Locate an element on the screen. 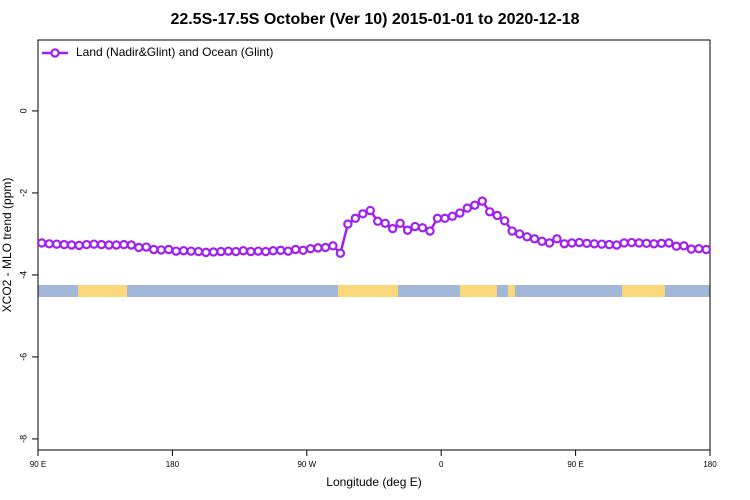 Image resolution: width=750 pixels, height=500 pixels. y-axis-label: XCO2 - MLO trend (ppm) is located at coordinates (7, 245).